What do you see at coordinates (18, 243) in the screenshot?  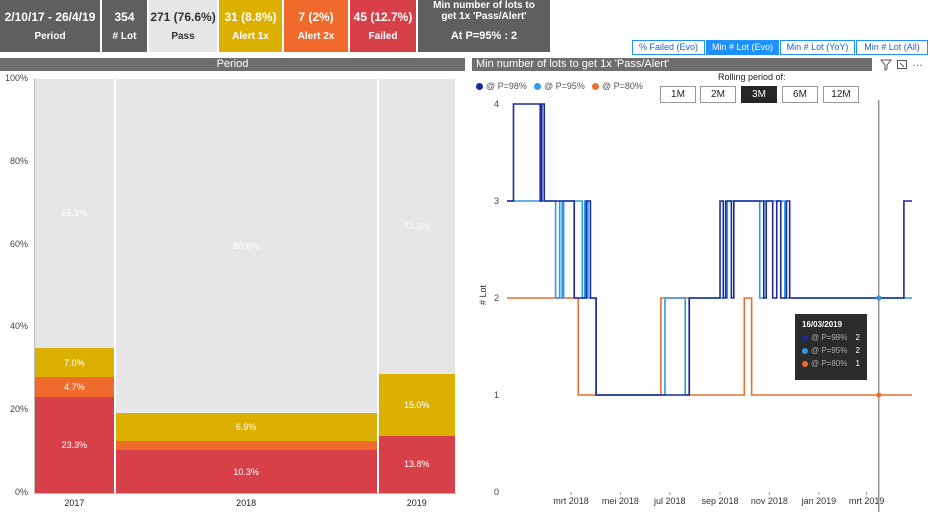 I see `y-tick-60: 60%` at bounding box center [18, 243].